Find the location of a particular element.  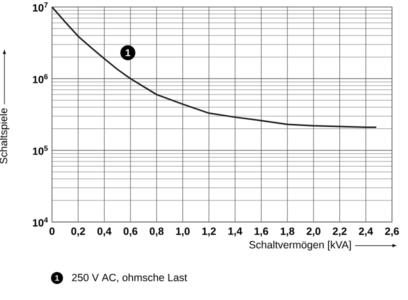

y-tick-label: 10$^{4}$ is located at coordinates (40, 222).